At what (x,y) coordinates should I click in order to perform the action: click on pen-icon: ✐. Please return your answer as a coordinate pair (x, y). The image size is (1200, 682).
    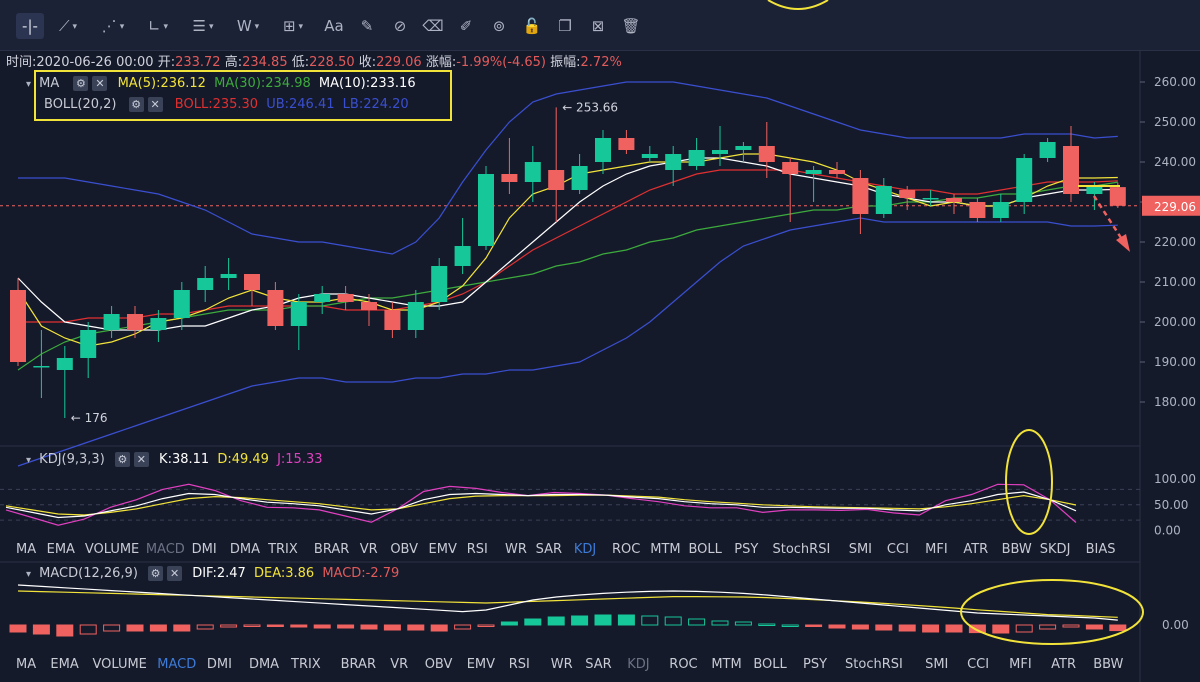
    Looking at the image, I should click on (466, 26).